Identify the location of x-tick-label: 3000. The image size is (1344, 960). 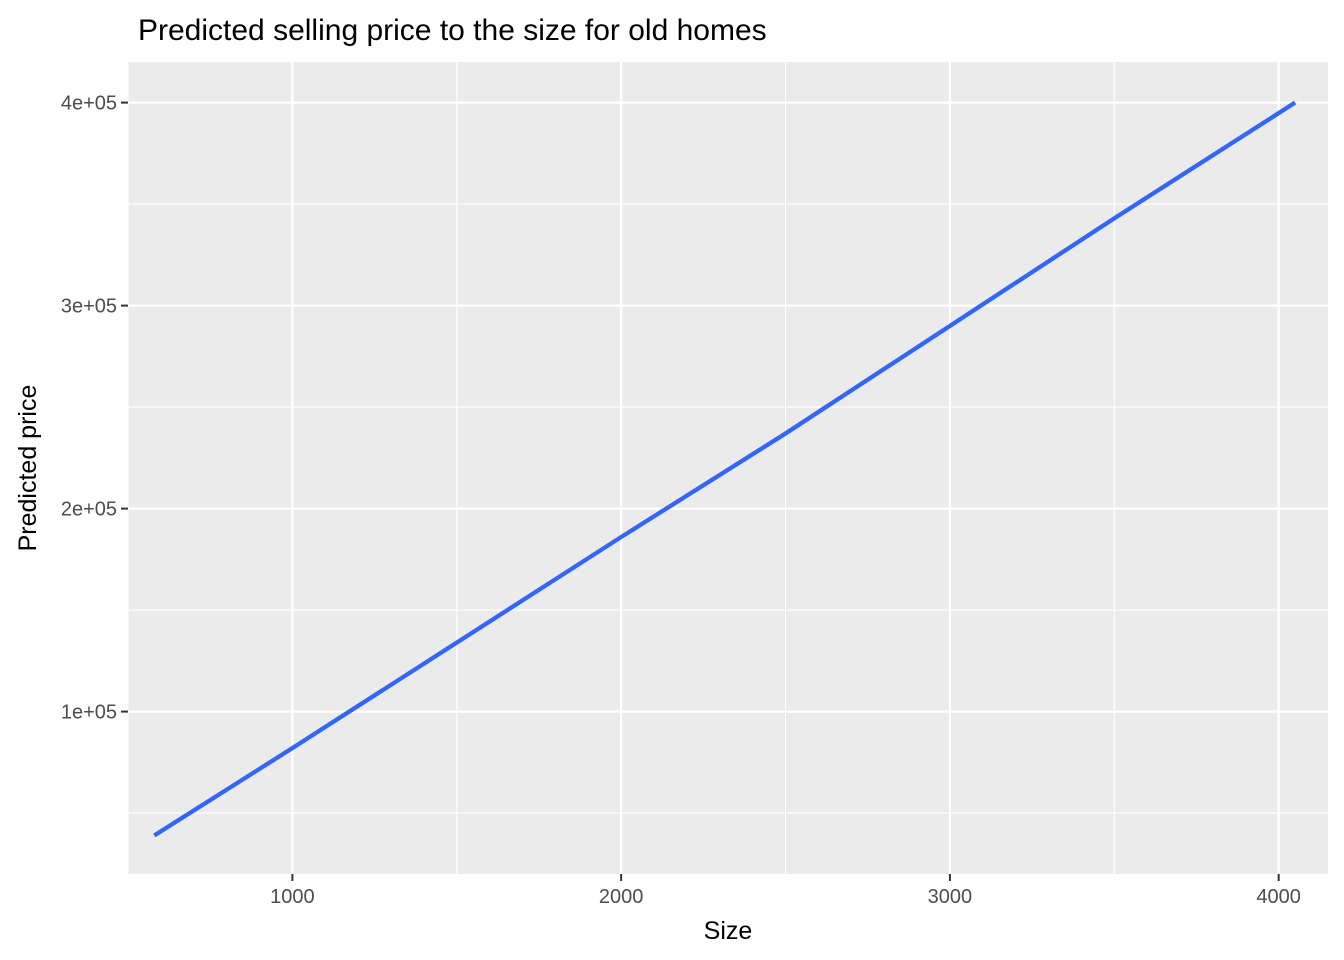
(950, 897).